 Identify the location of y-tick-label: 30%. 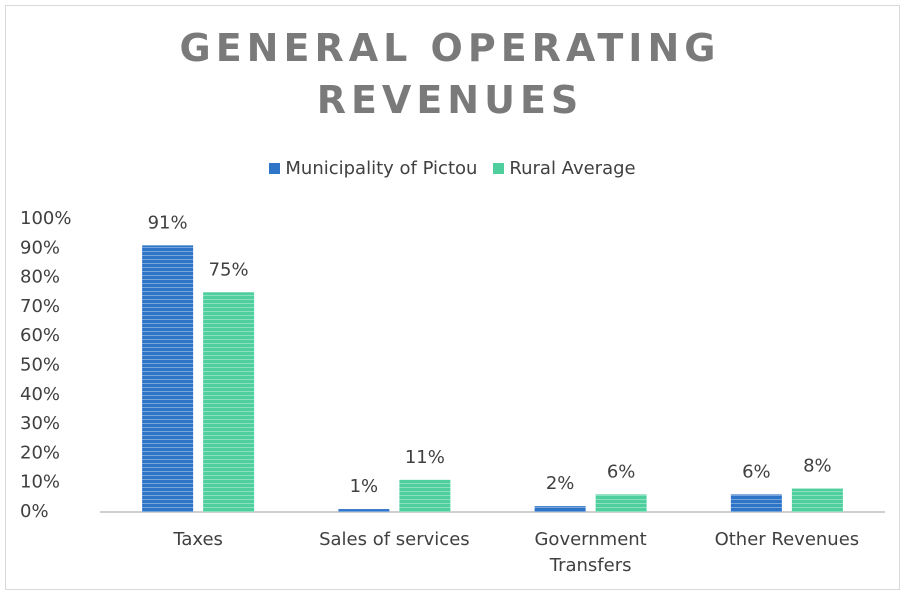
(40, 423).